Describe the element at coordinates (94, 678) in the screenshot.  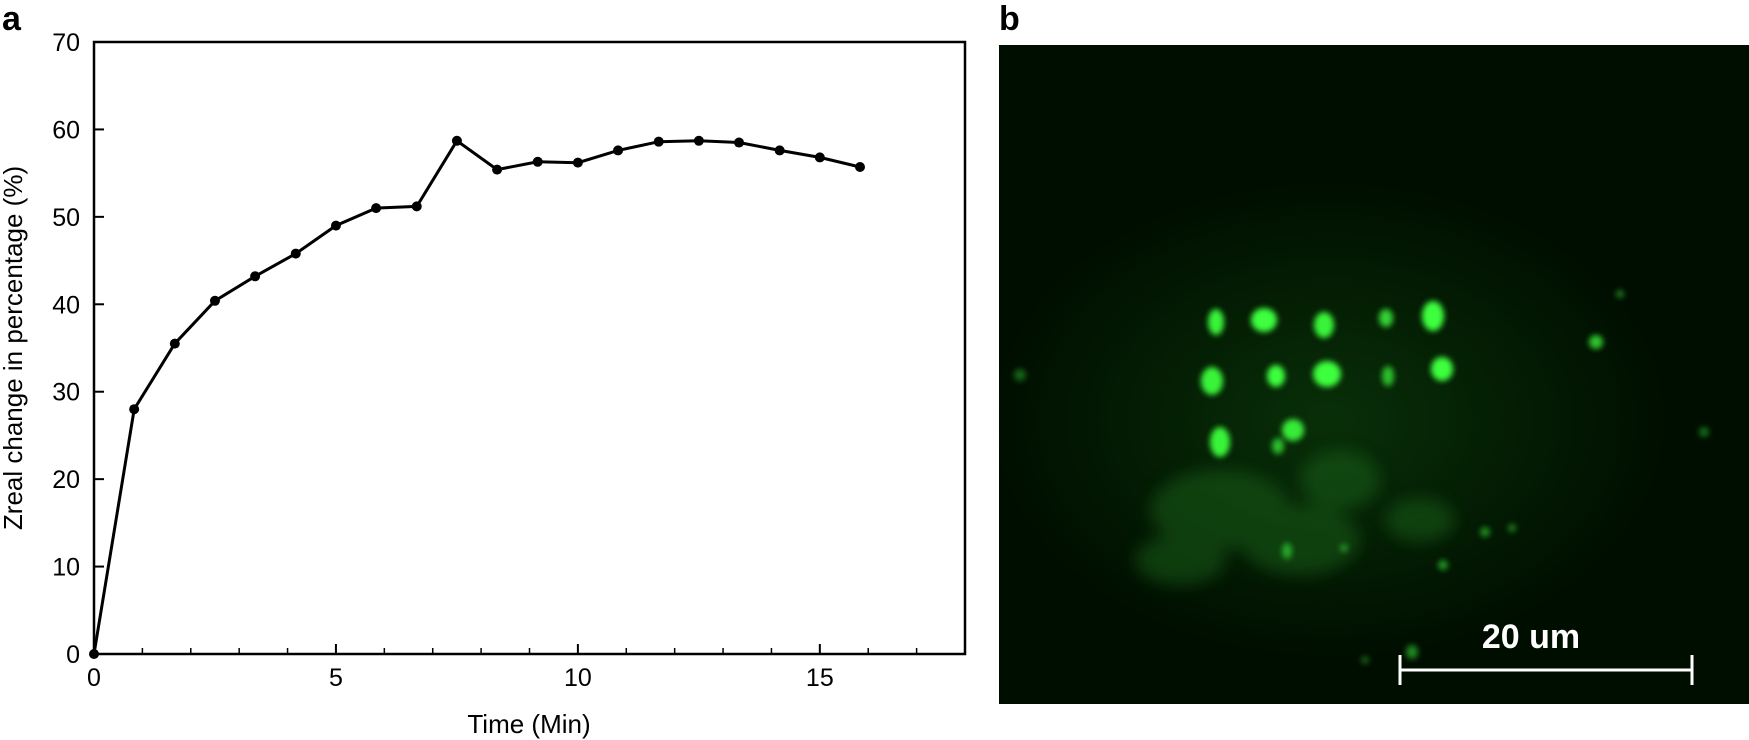
I see `x-tick-label: 0` at that location.